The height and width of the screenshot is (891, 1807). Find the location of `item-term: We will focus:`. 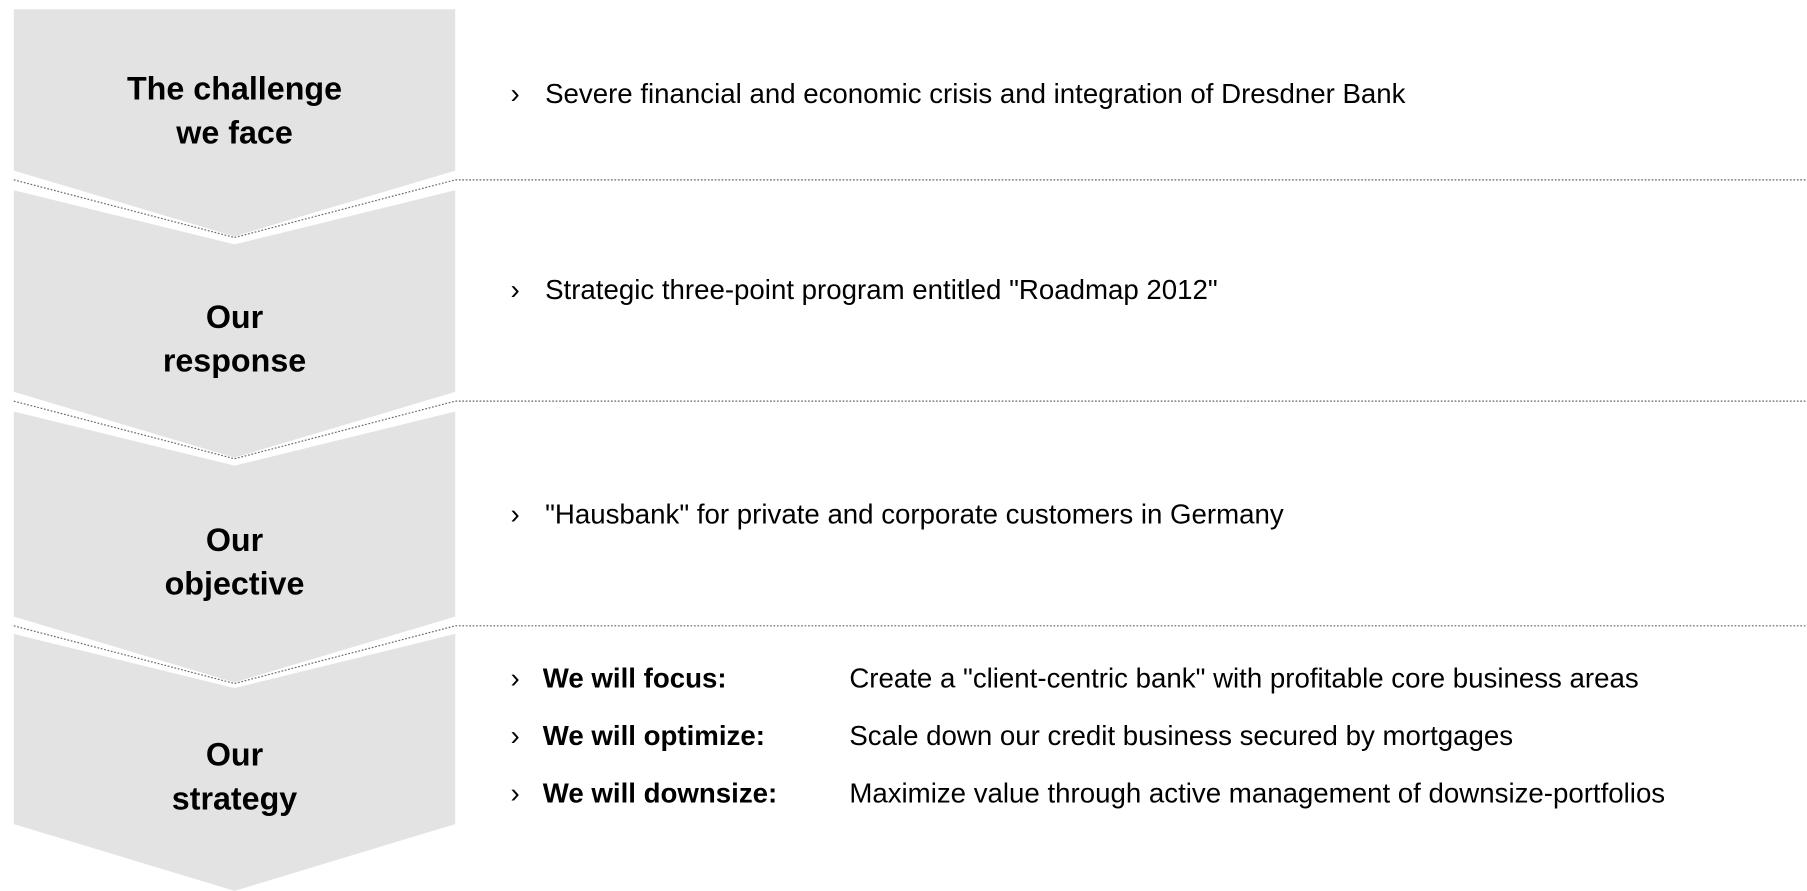

item-term: We will focus: is located at coordinates (635, 677).